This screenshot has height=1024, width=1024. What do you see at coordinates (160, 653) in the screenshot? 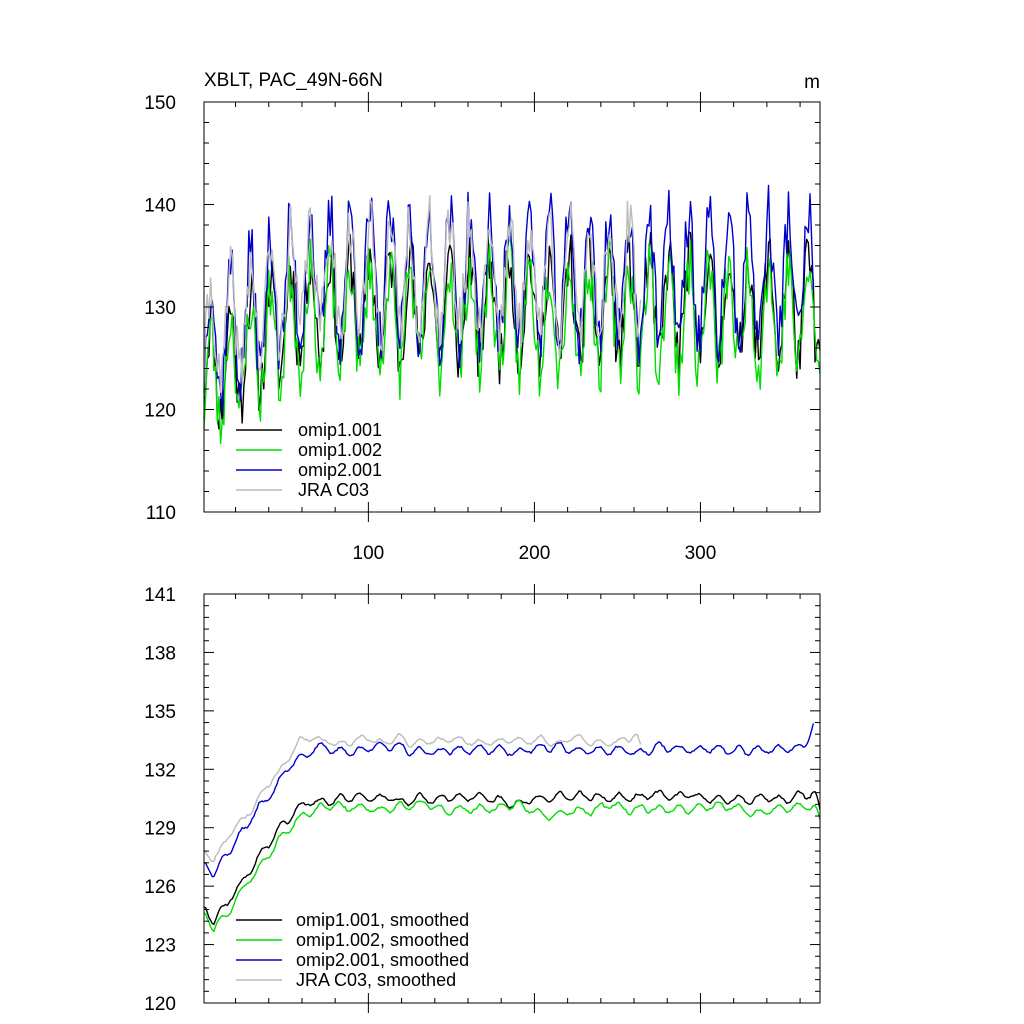
I see `y-tick-label: 138` at bounding box center [160, 653].